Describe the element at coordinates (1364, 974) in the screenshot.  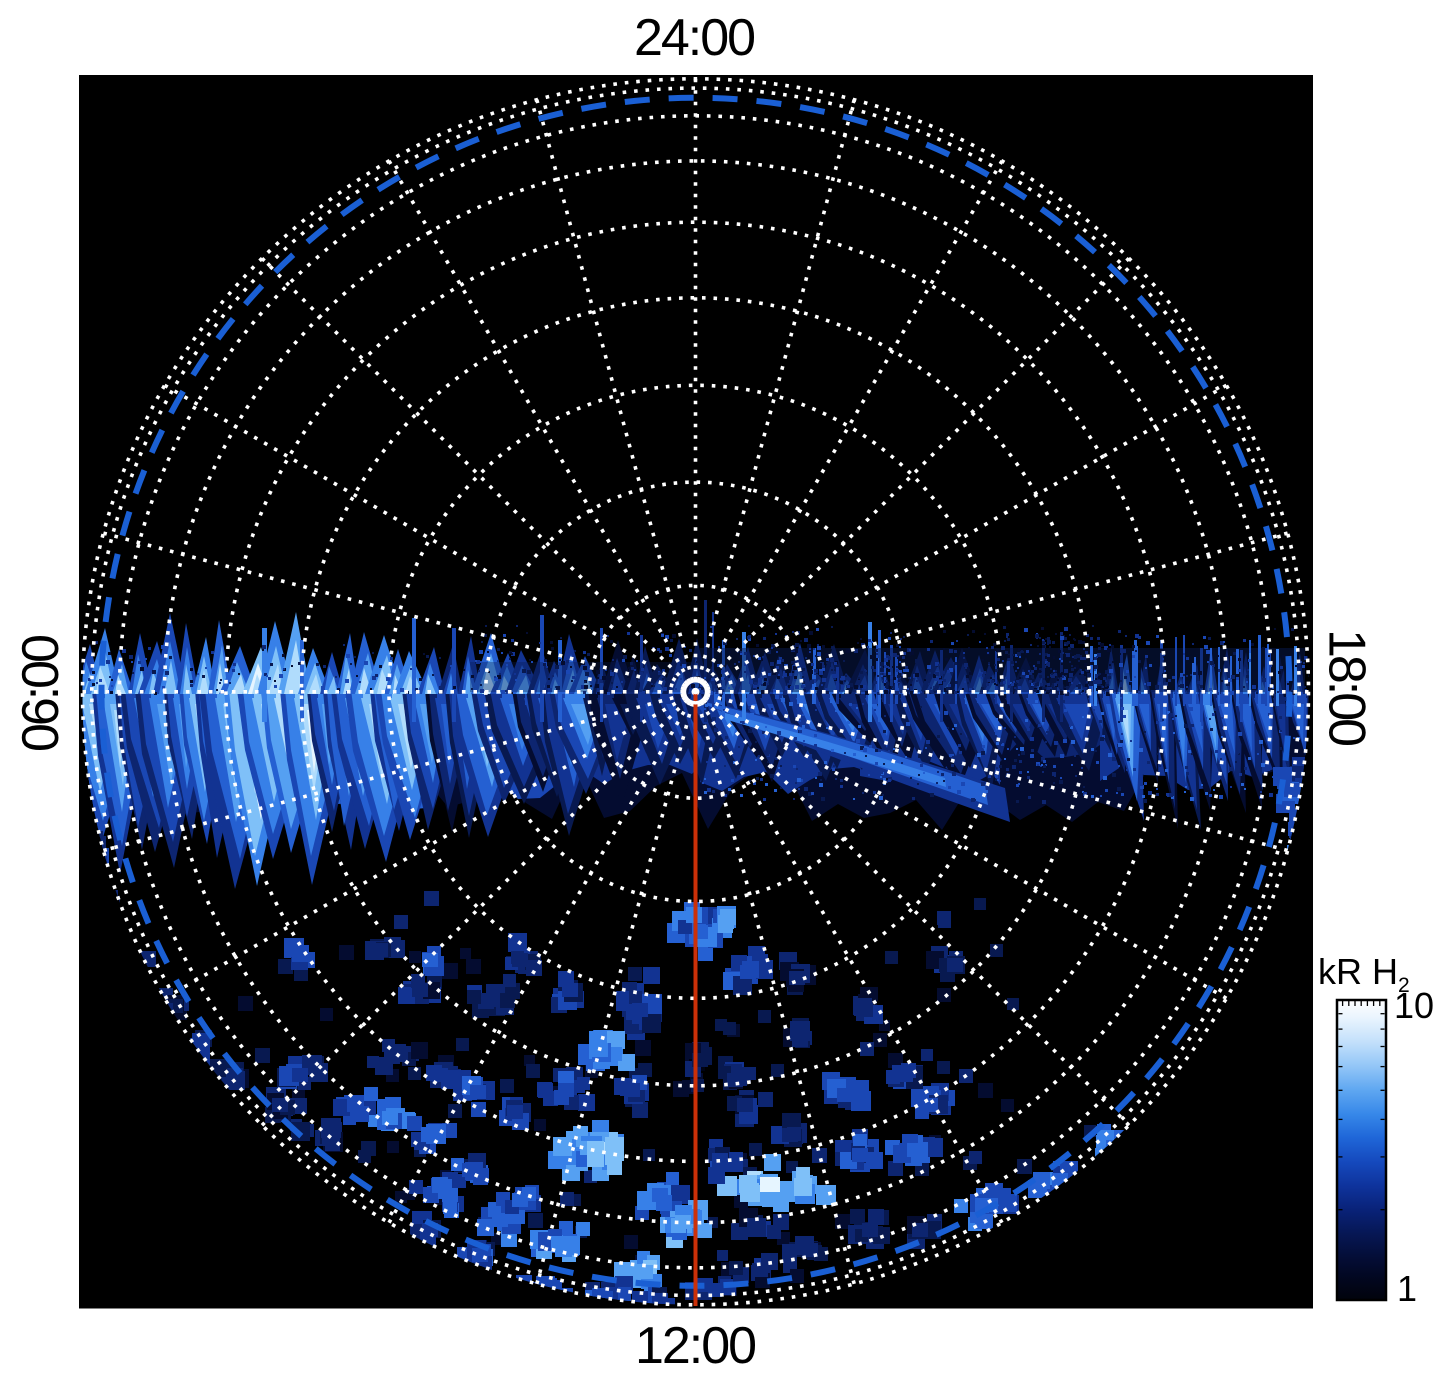
I see `svg-text: kR H2` at that location.